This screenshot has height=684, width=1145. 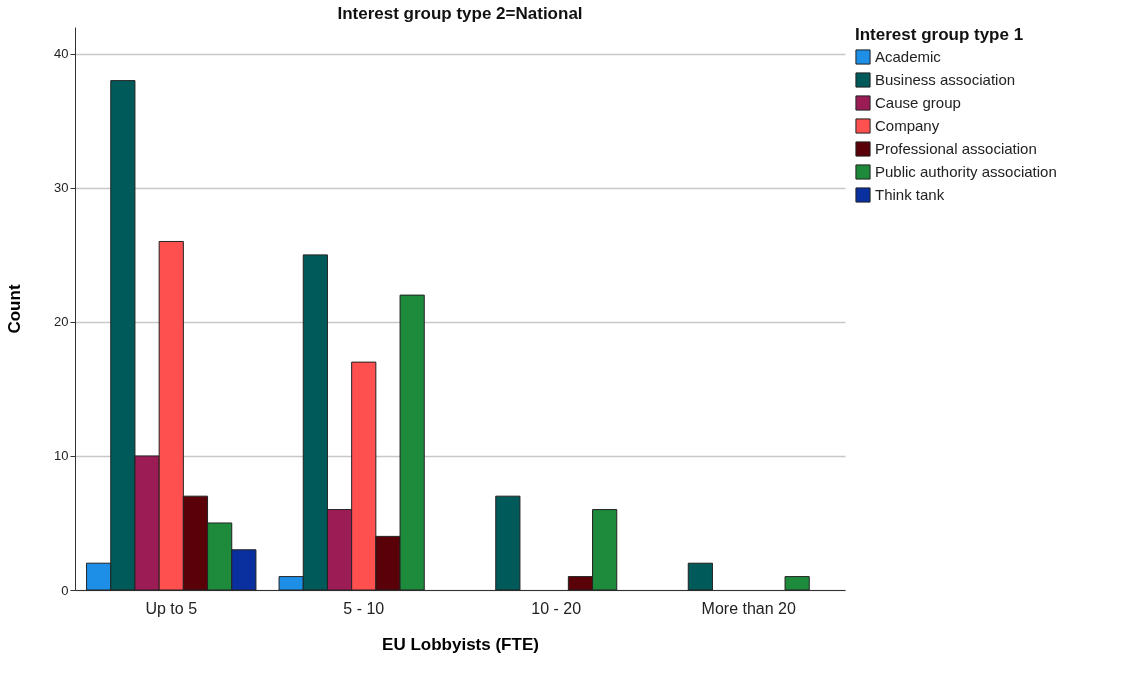 What do you see at coordinates (939, 34) in the screenshot?
I see `legend-title: Interest group type 1` at bounding box center [939, 34].